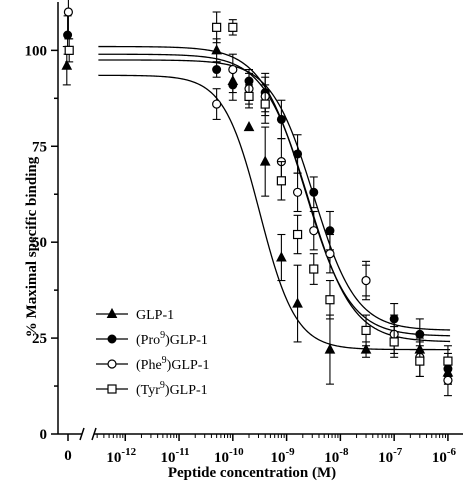 This screenshot has height=489, width=474. Describe the element at coordinates (229, 456) in the screenshot. I see `x-tick-label: 10⁻¹⁰` at that location.